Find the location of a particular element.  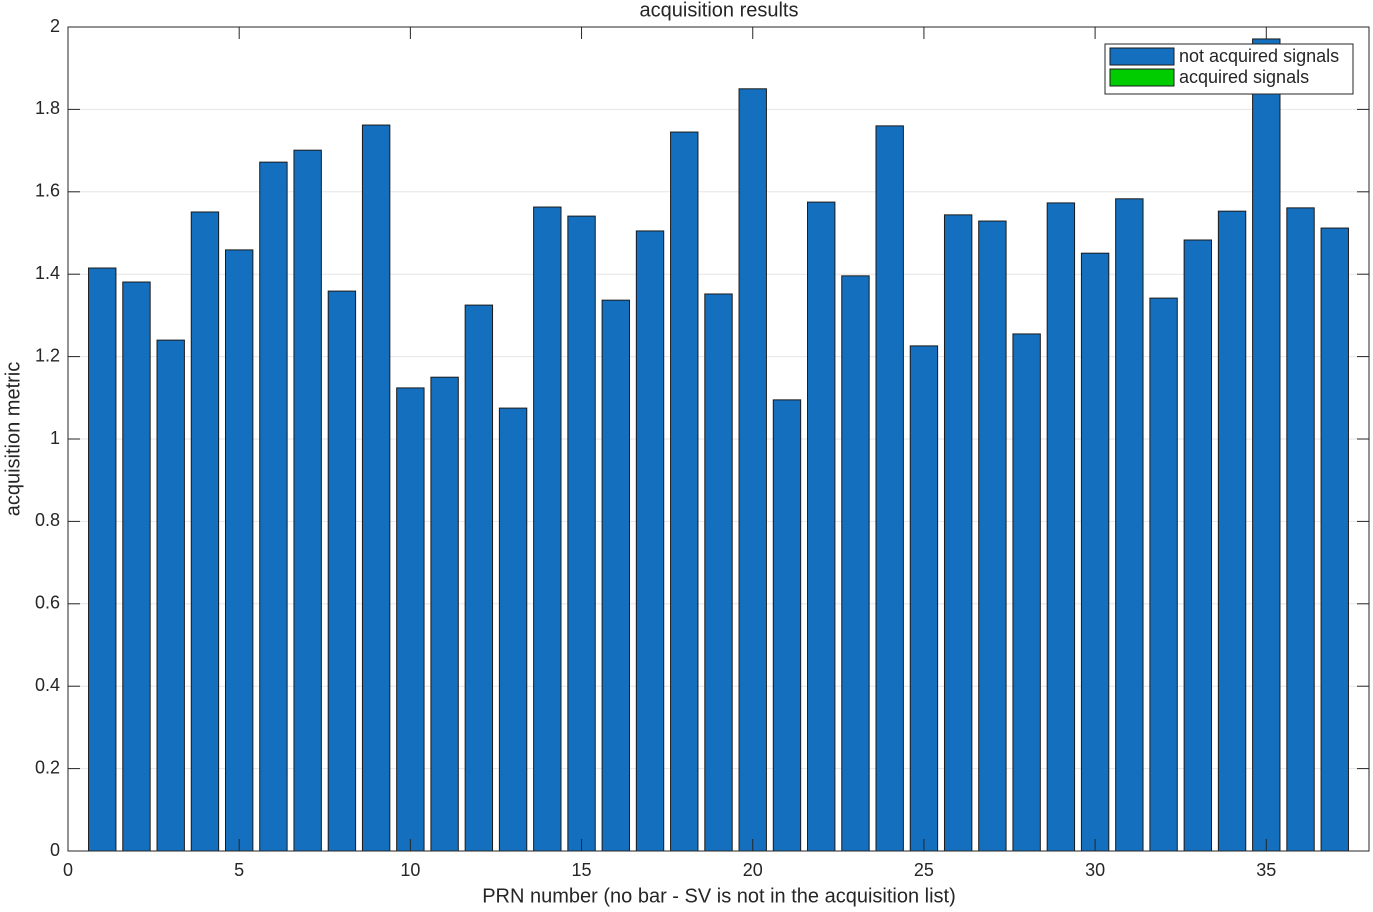

y-tick-label: 1 is located at coordinates (55, 438).